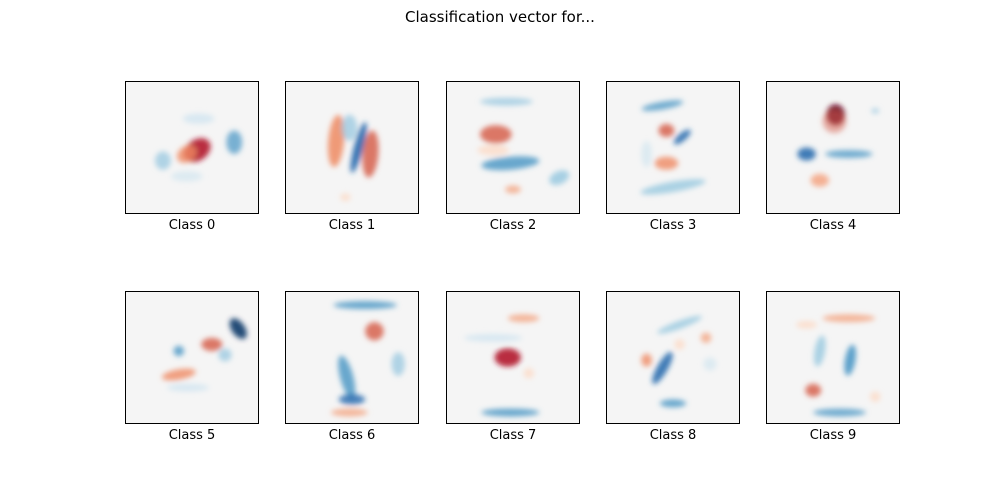 This screenshot has height=500, width=1000. Describe the element at coordinates (833, 225) in the screenshot. I see `panel-label: Class 4` at that location.